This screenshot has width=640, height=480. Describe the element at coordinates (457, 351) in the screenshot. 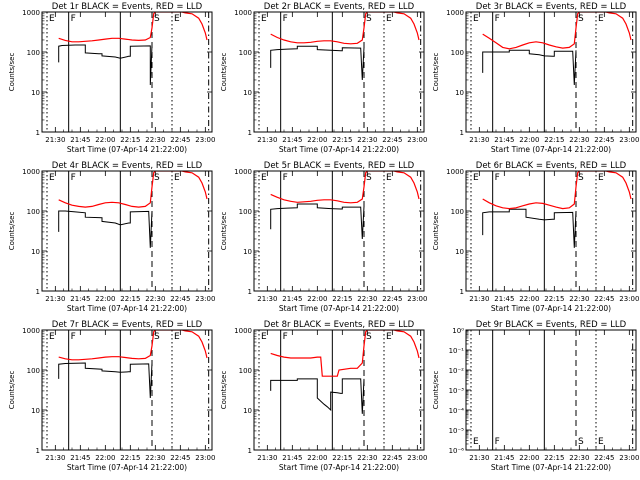

I see `y-tick-label: 10⁻¹` at that location.